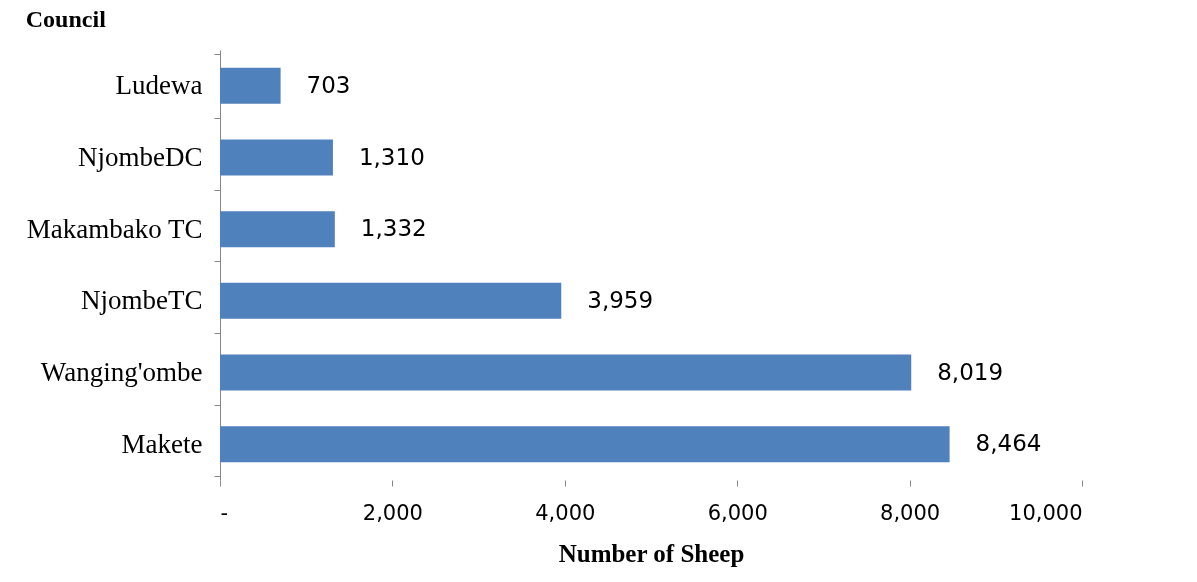 The height and width of the screenshot is (582, 1197). What do you see at coordinates (224, 512) in the screenshot?
I see `x-tick-label: -` at bounding box center [224, 512].